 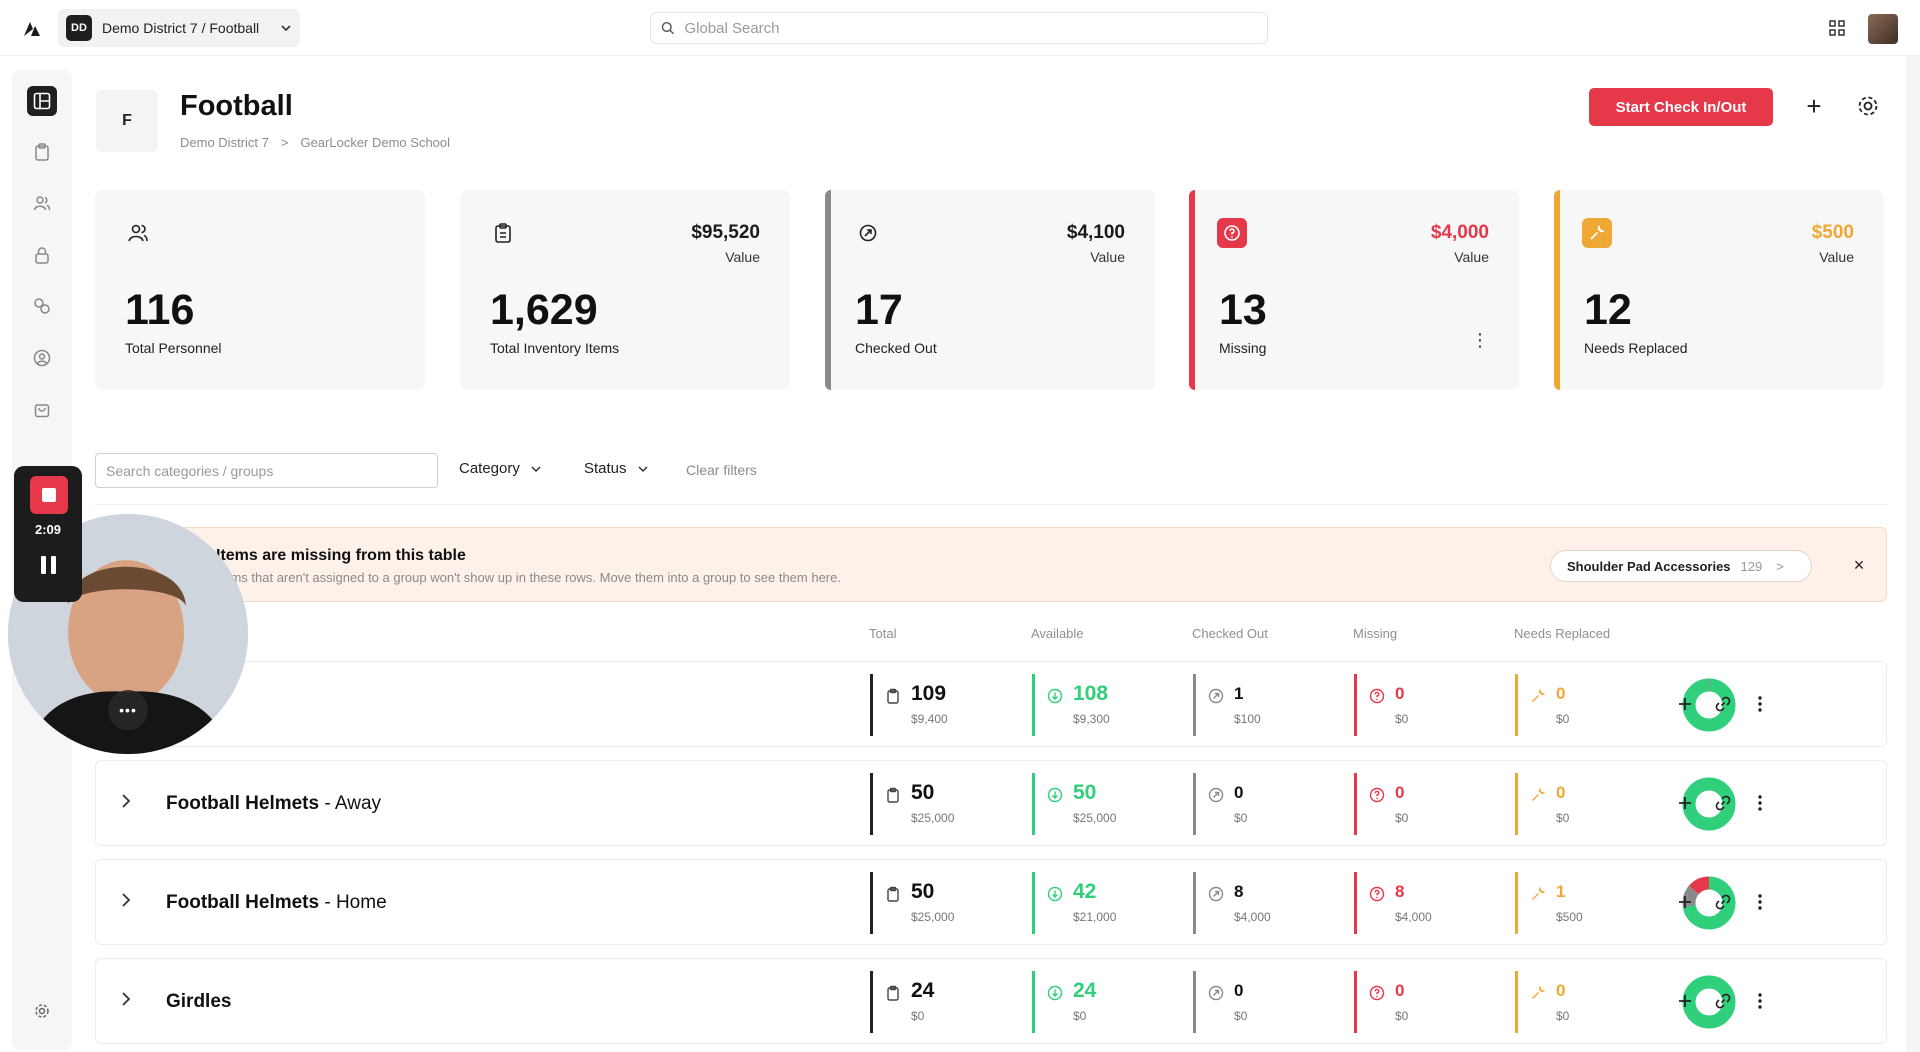 What do you see at coordinates (893, 696) in the screenshot?
I see `clipboard-icon` at bounding box center [893, 696].